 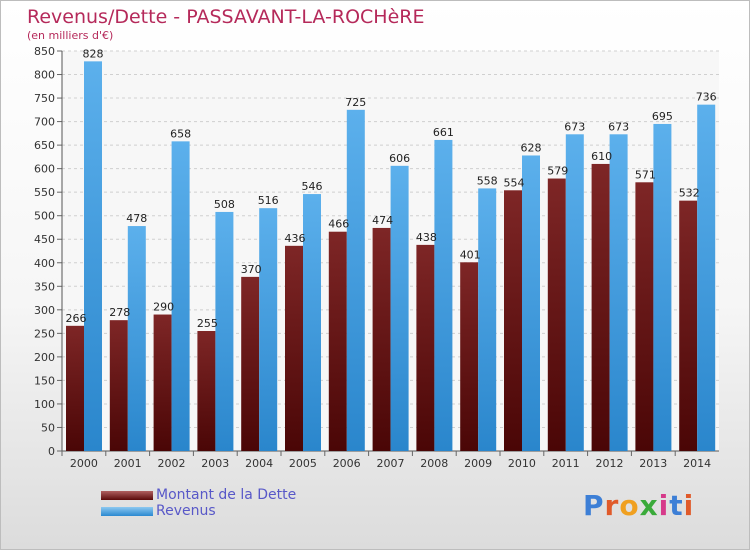 What do you see at coordinates (136, 218) in the screenshot?
I see `data-label-revenus: 478` at bounding box center [136, 218].